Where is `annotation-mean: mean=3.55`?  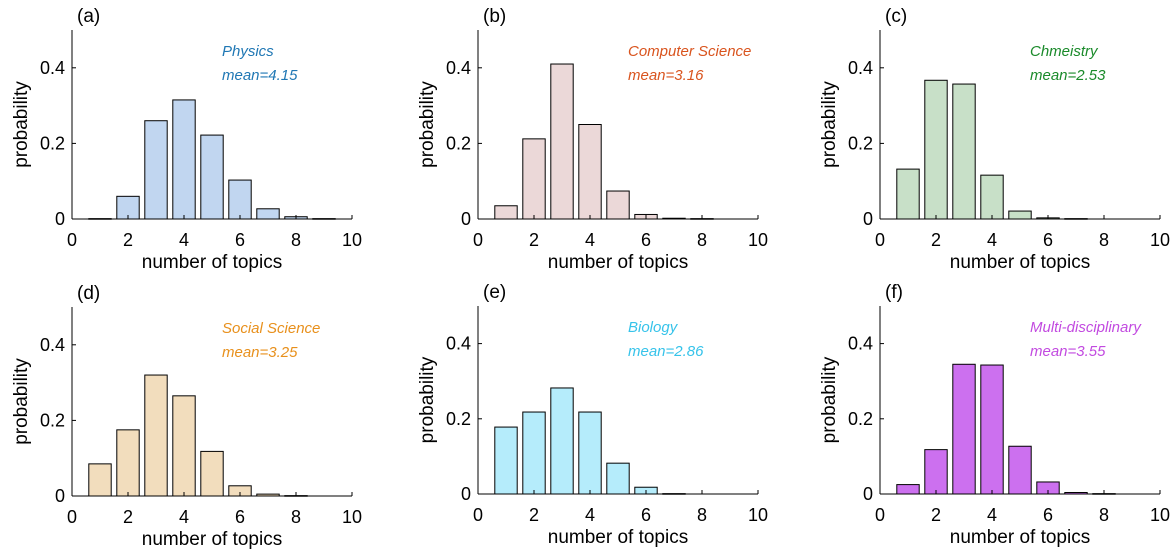 annotation-mean: mean=3.55 is located at coordinates (1068, 351).